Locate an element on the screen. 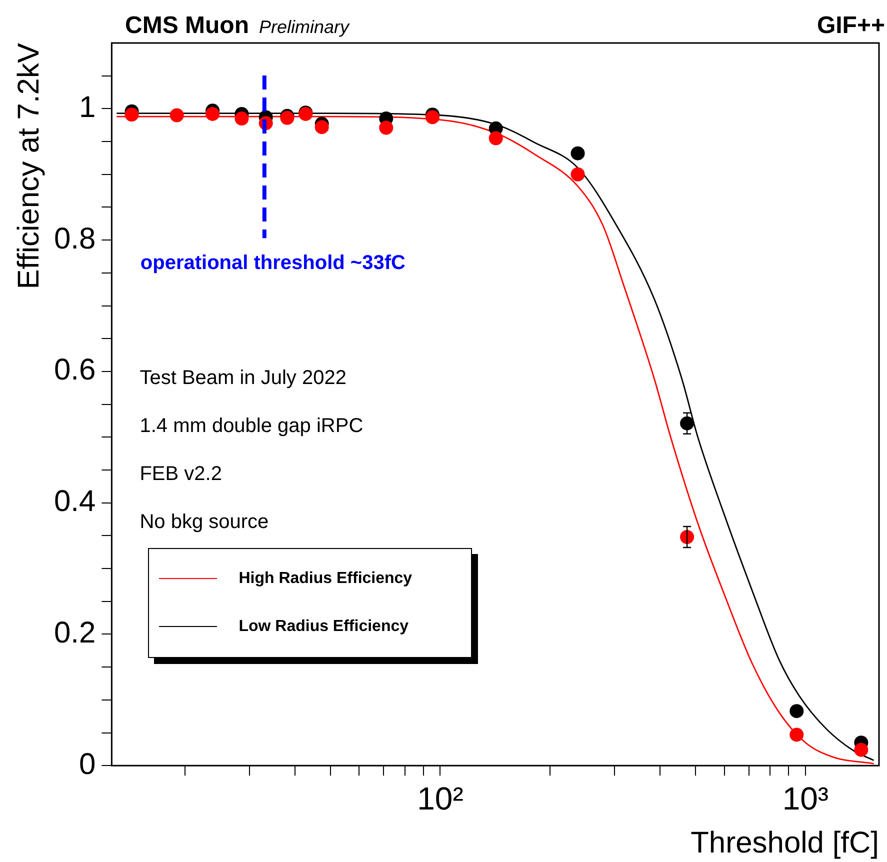 This screenshot has height=862, width=887. chart-subtitle: Preliminary is located at coordinates (304, 27).